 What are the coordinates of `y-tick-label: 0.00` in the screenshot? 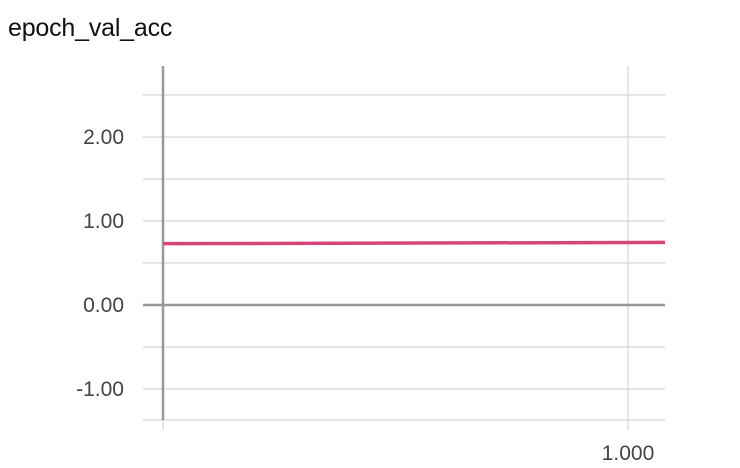 It's located at (103, 305).